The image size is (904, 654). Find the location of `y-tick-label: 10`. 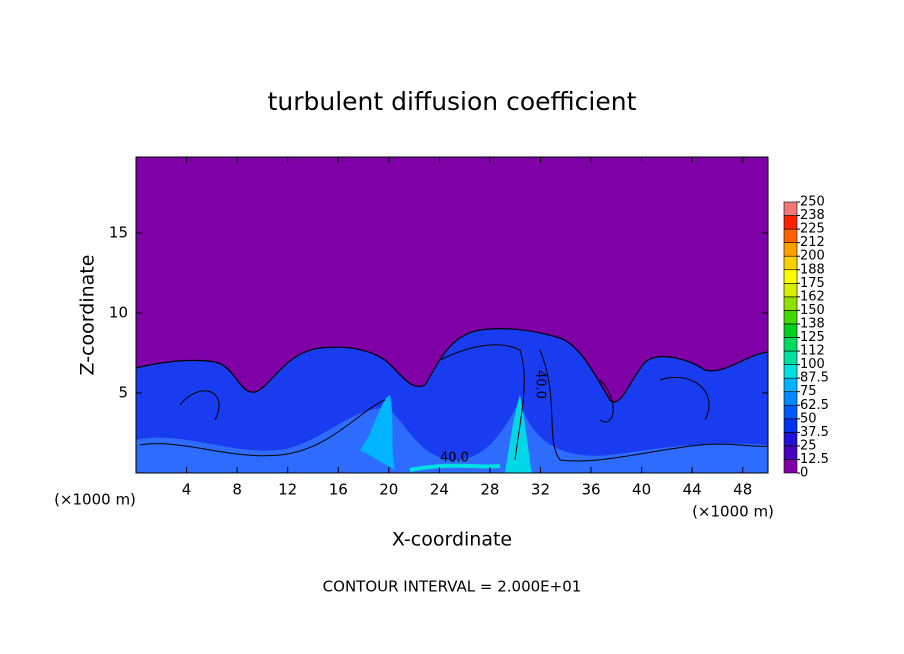

y-tick-label: 10 is located at coordinates (118, 313).